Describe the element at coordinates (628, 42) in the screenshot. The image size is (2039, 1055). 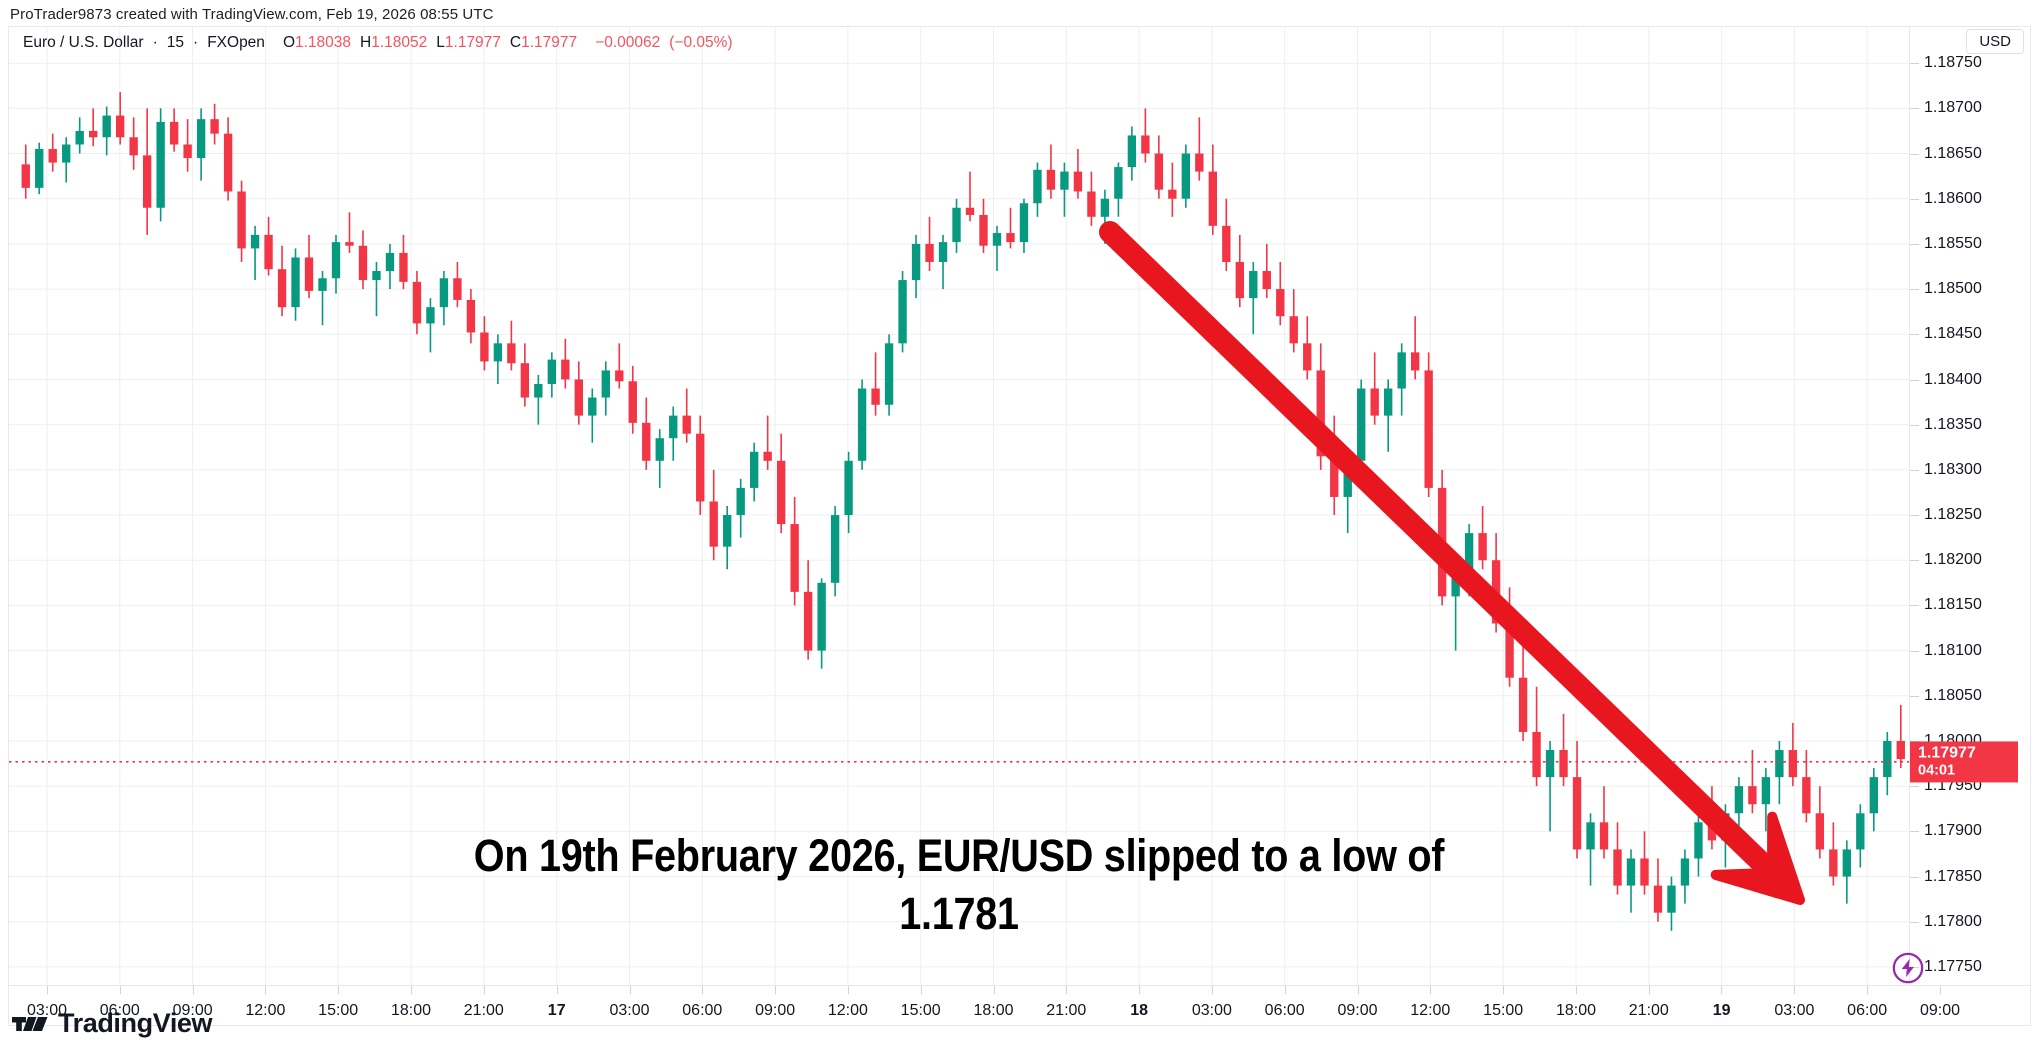
I see `legend-change-abs: −0.00062` at that location.